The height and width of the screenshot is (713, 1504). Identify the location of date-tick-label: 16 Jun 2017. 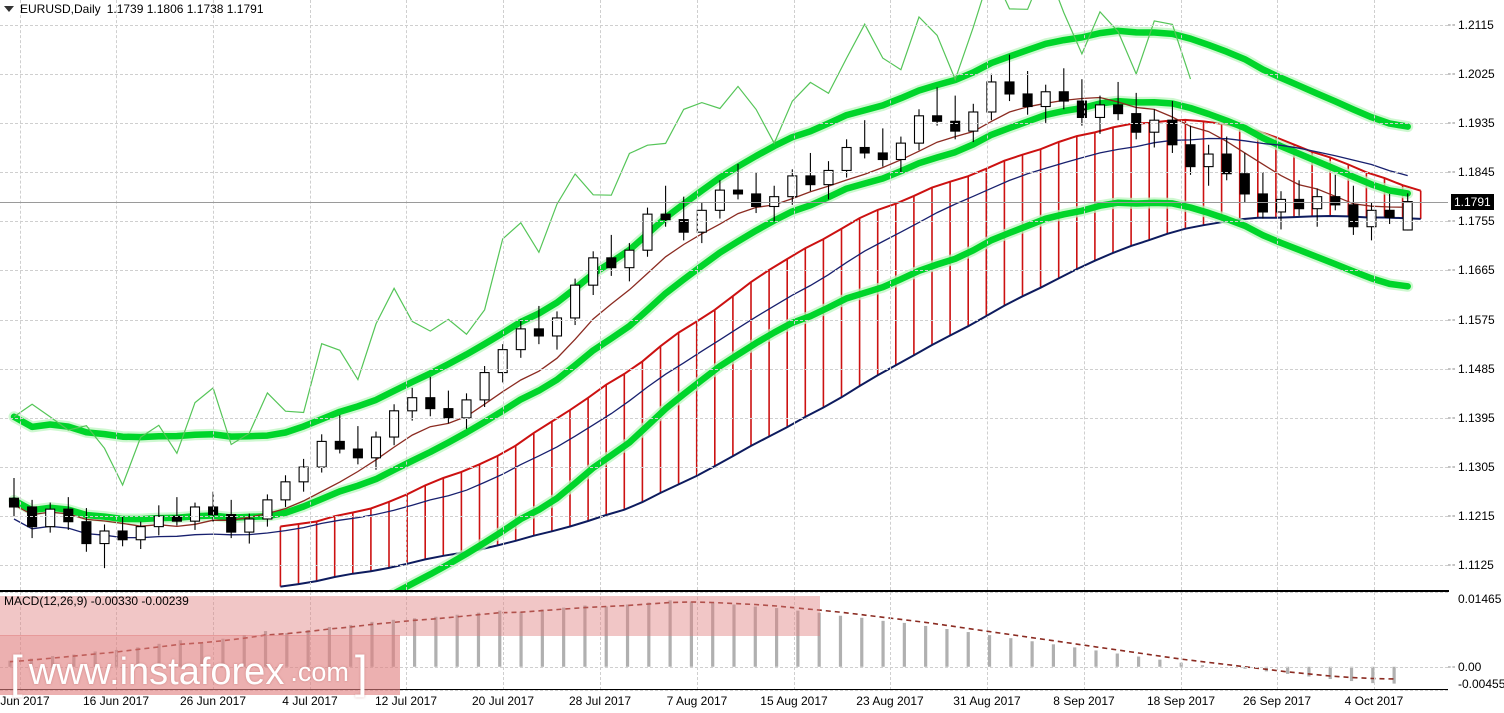
(116, 701).